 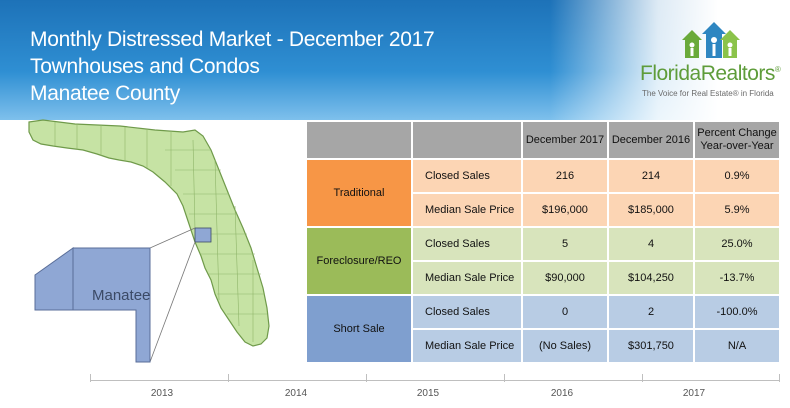 What do you see at coordinates (145, 66) in the screenshot?
I see `report-subtitle-property-type: Townhouses and Condos` at bounding box center [145, 66].